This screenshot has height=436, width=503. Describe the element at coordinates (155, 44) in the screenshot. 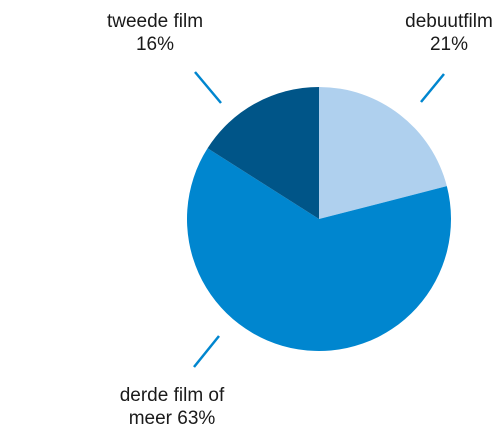

I see `slice-label-2-line-1: 16%` at that location.